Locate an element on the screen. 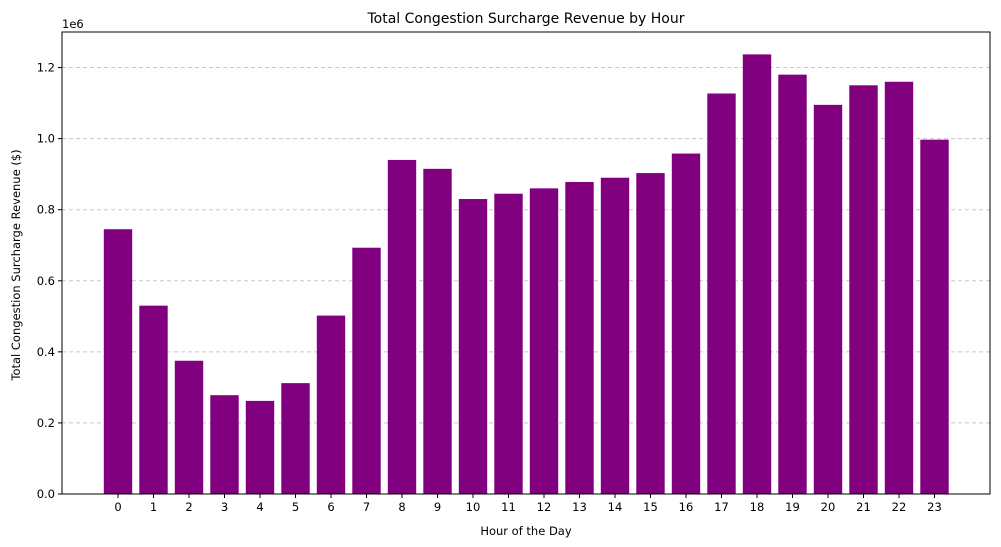  y-tick-label-0: 0.0 is located at coordinates (46, 494).